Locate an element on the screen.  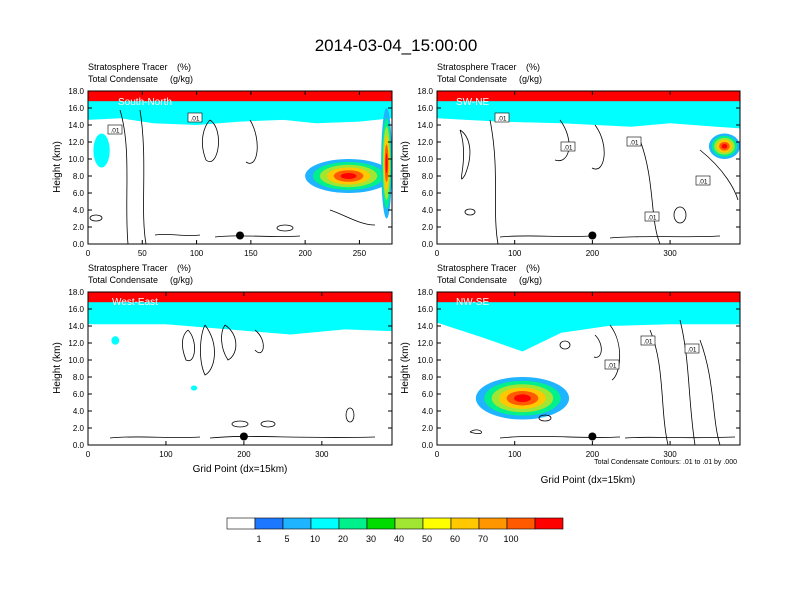
x-tick-label: 150 is located at coordinates (251, 253).